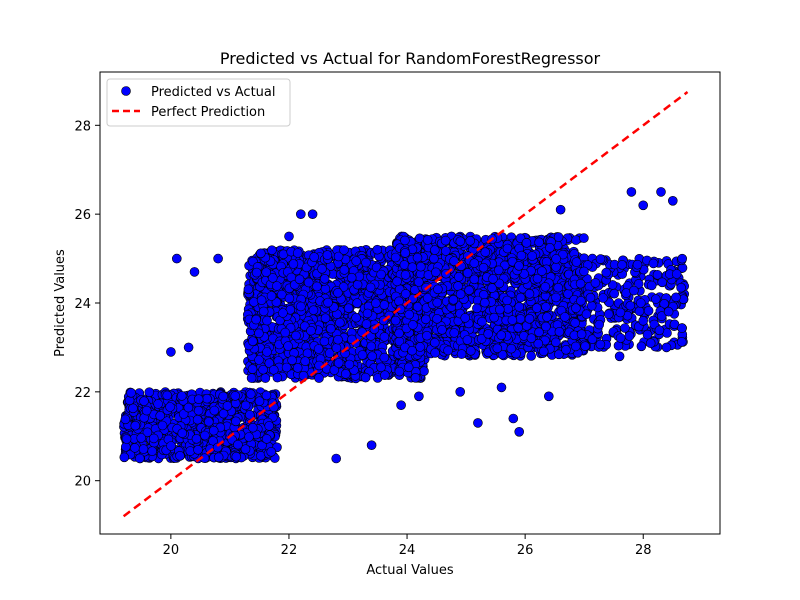 This screenshot has height=600, width=800. Describe the element at coordinates (82, 126) in the screenshot. I see `y-tick-label: 28` at that location.